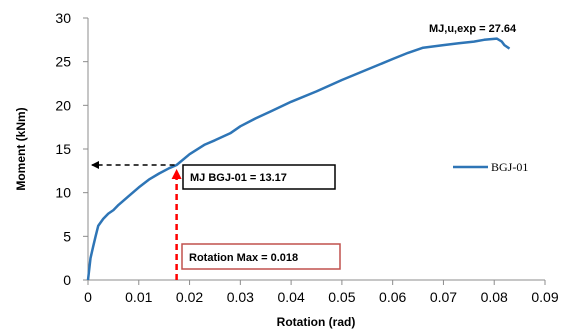  What do you see at coordinates (443, 297) in the screenshot?
I see `x-tick-label: 0.07` at bounding box center [443, 297].